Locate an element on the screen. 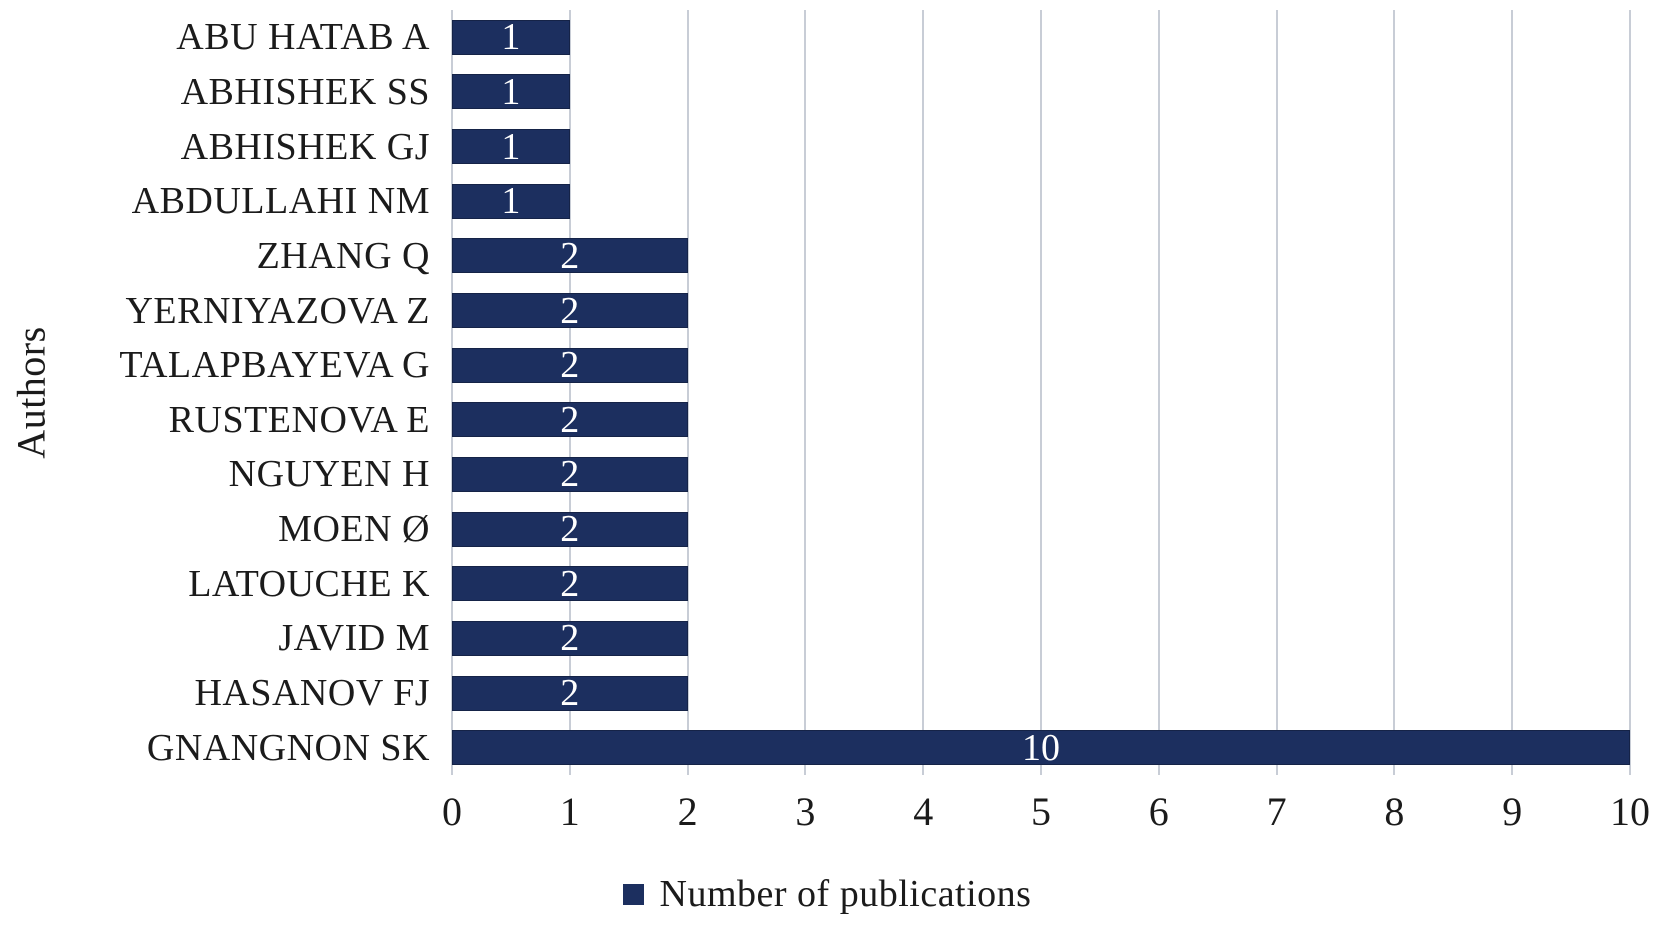 This screenshot has width=1654, height=937. bar: 10 is located at coordinates (1041, 747).